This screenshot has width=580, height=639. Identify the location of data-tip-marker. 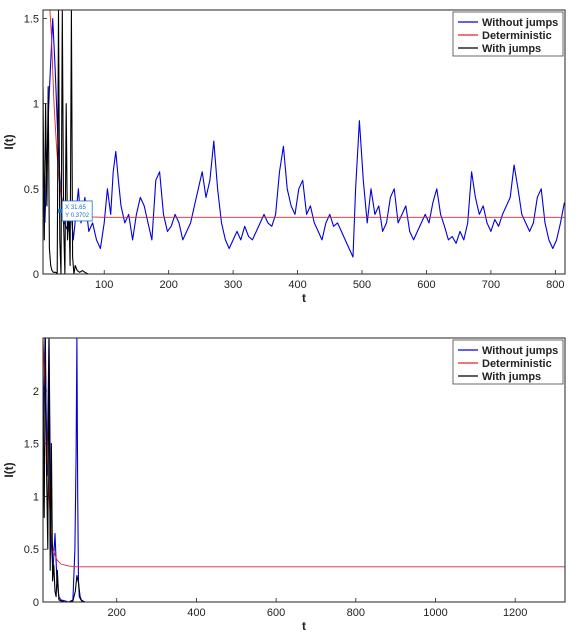
(60, 210).